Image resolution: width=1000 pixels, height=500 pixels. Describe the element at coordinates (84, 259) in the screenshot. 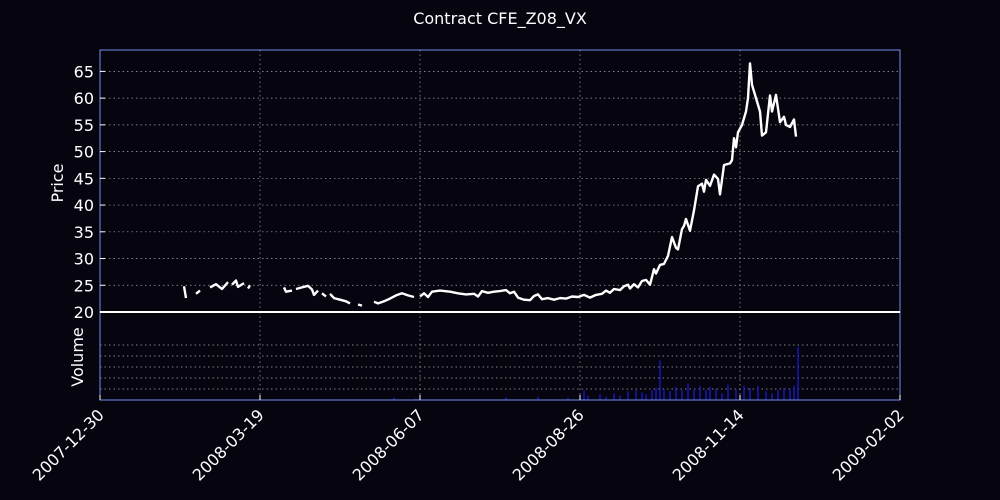

I see `price-tick-label: 30` at that location.